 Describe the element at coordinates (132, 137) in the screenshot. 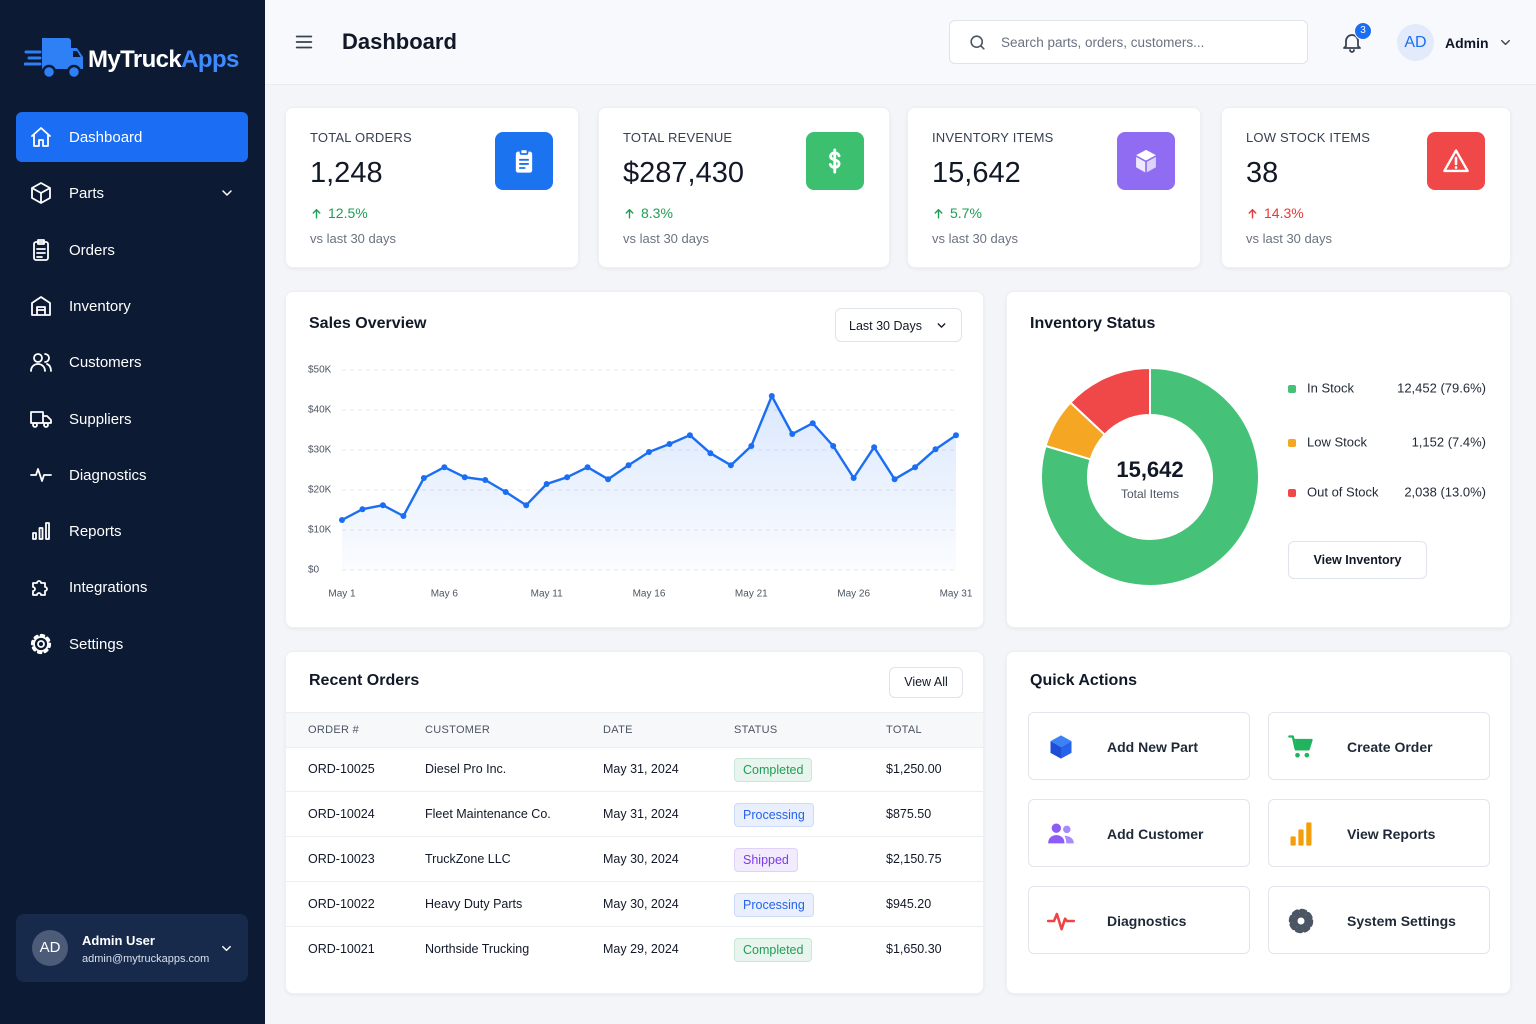

I see `nav-item: Dashboard` at that location.